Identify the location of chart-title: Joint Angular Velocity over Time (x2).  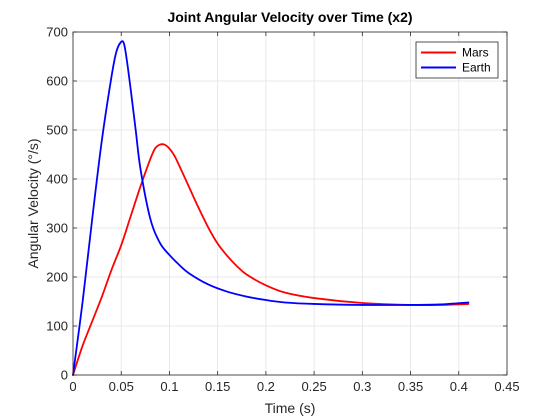
(289, 17).